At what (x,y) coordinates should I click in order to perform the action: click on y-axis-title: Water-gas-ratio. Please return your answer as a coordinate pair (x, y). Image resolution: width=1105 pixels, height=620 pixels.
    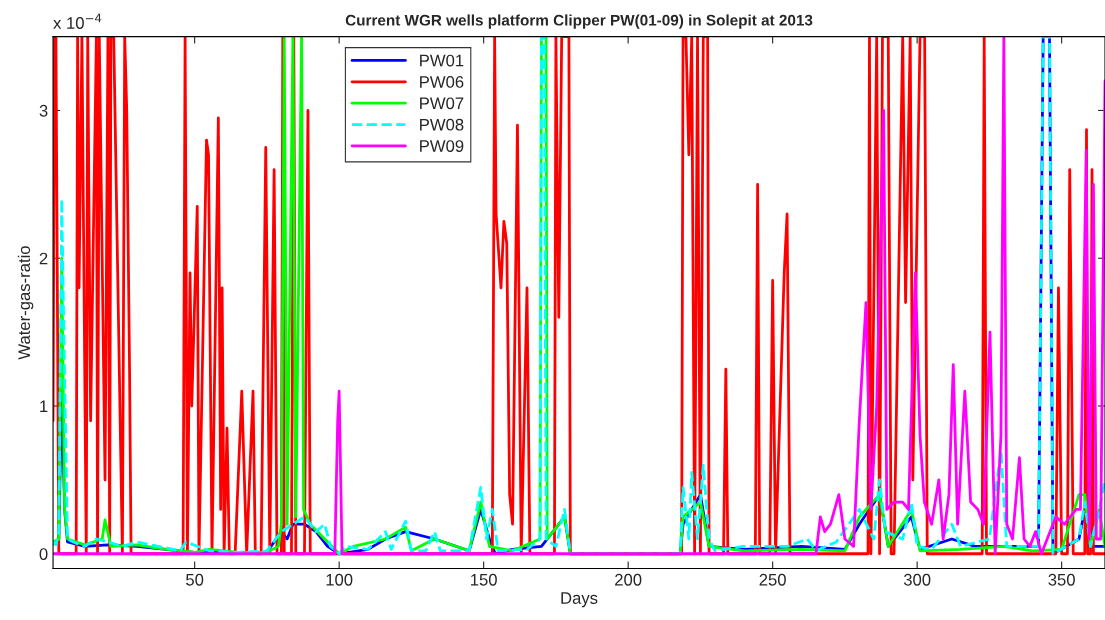
    Looking at the image, I should click on (25, 303).